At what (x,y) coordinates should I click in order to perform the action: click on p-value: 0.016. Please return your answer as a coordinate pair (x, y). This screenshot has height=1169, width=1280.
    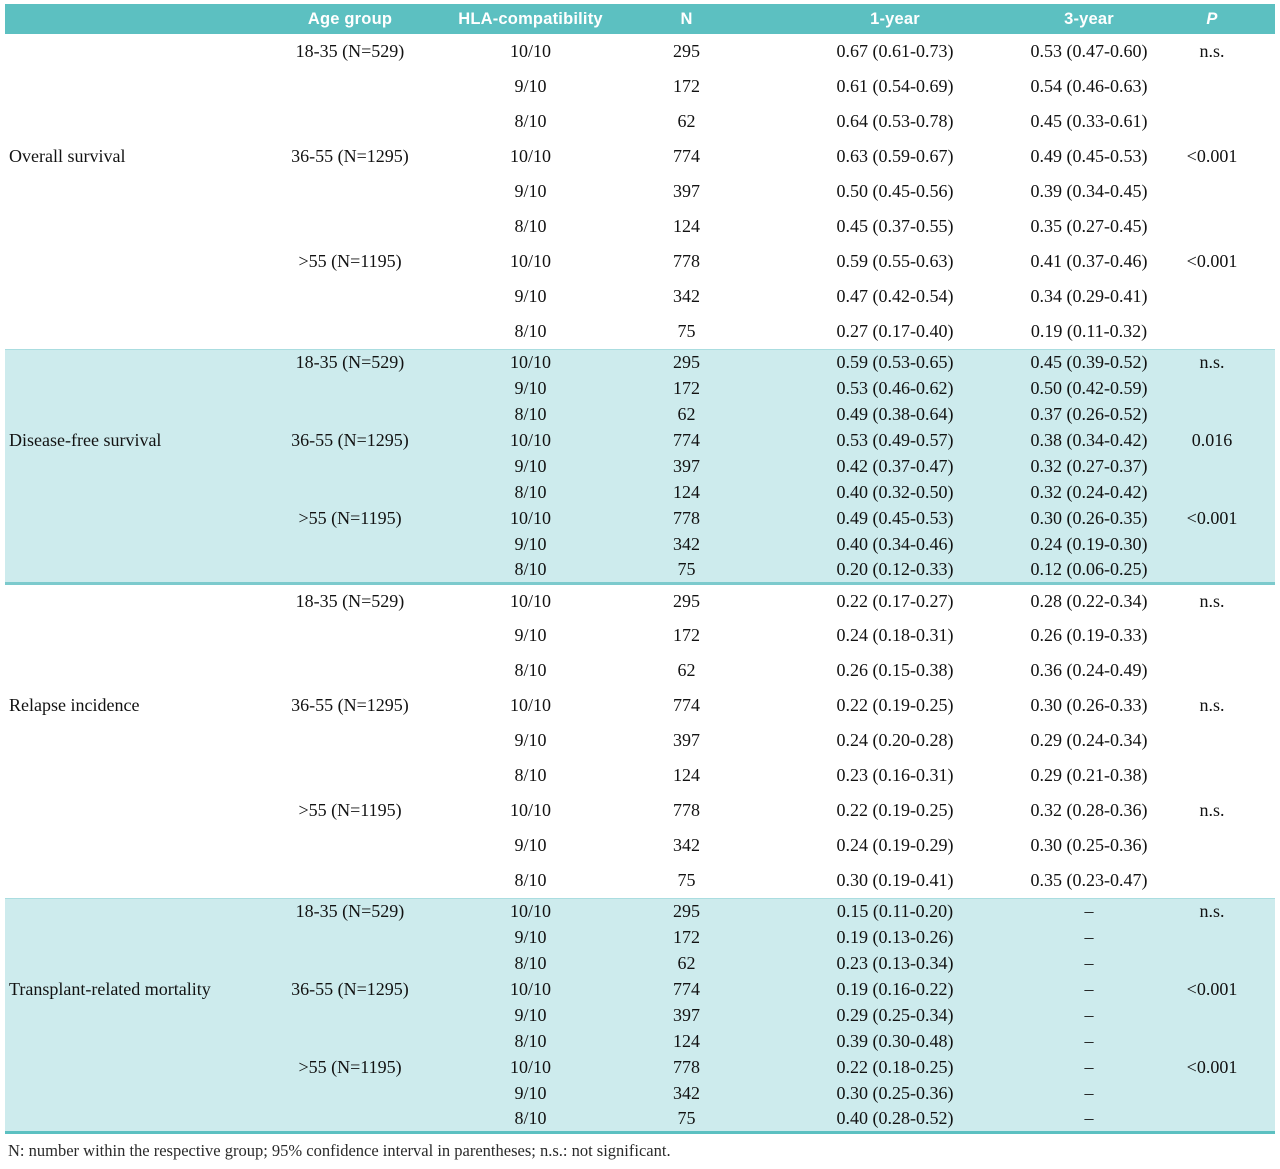
    Looking at the image, I should click on (1212, 440).